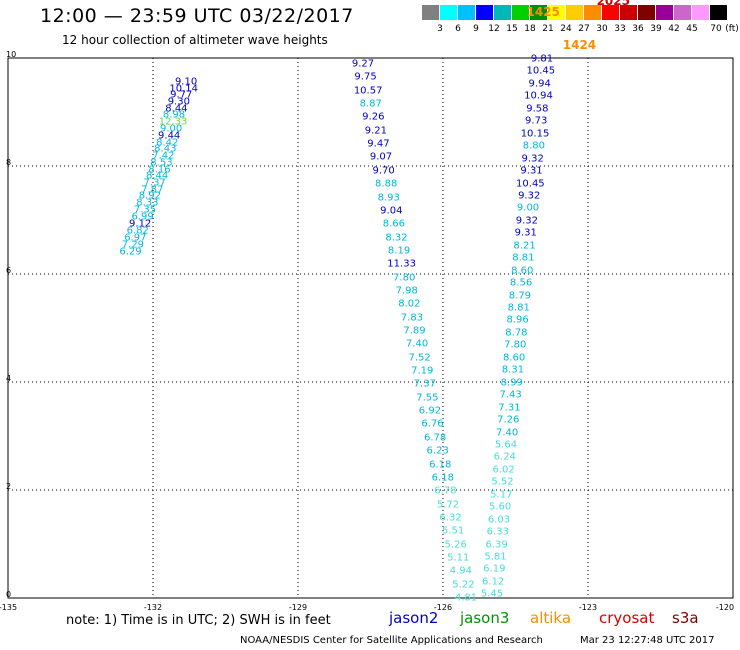  I want to click on wave-height-value: 7.35, so click(145, 210).